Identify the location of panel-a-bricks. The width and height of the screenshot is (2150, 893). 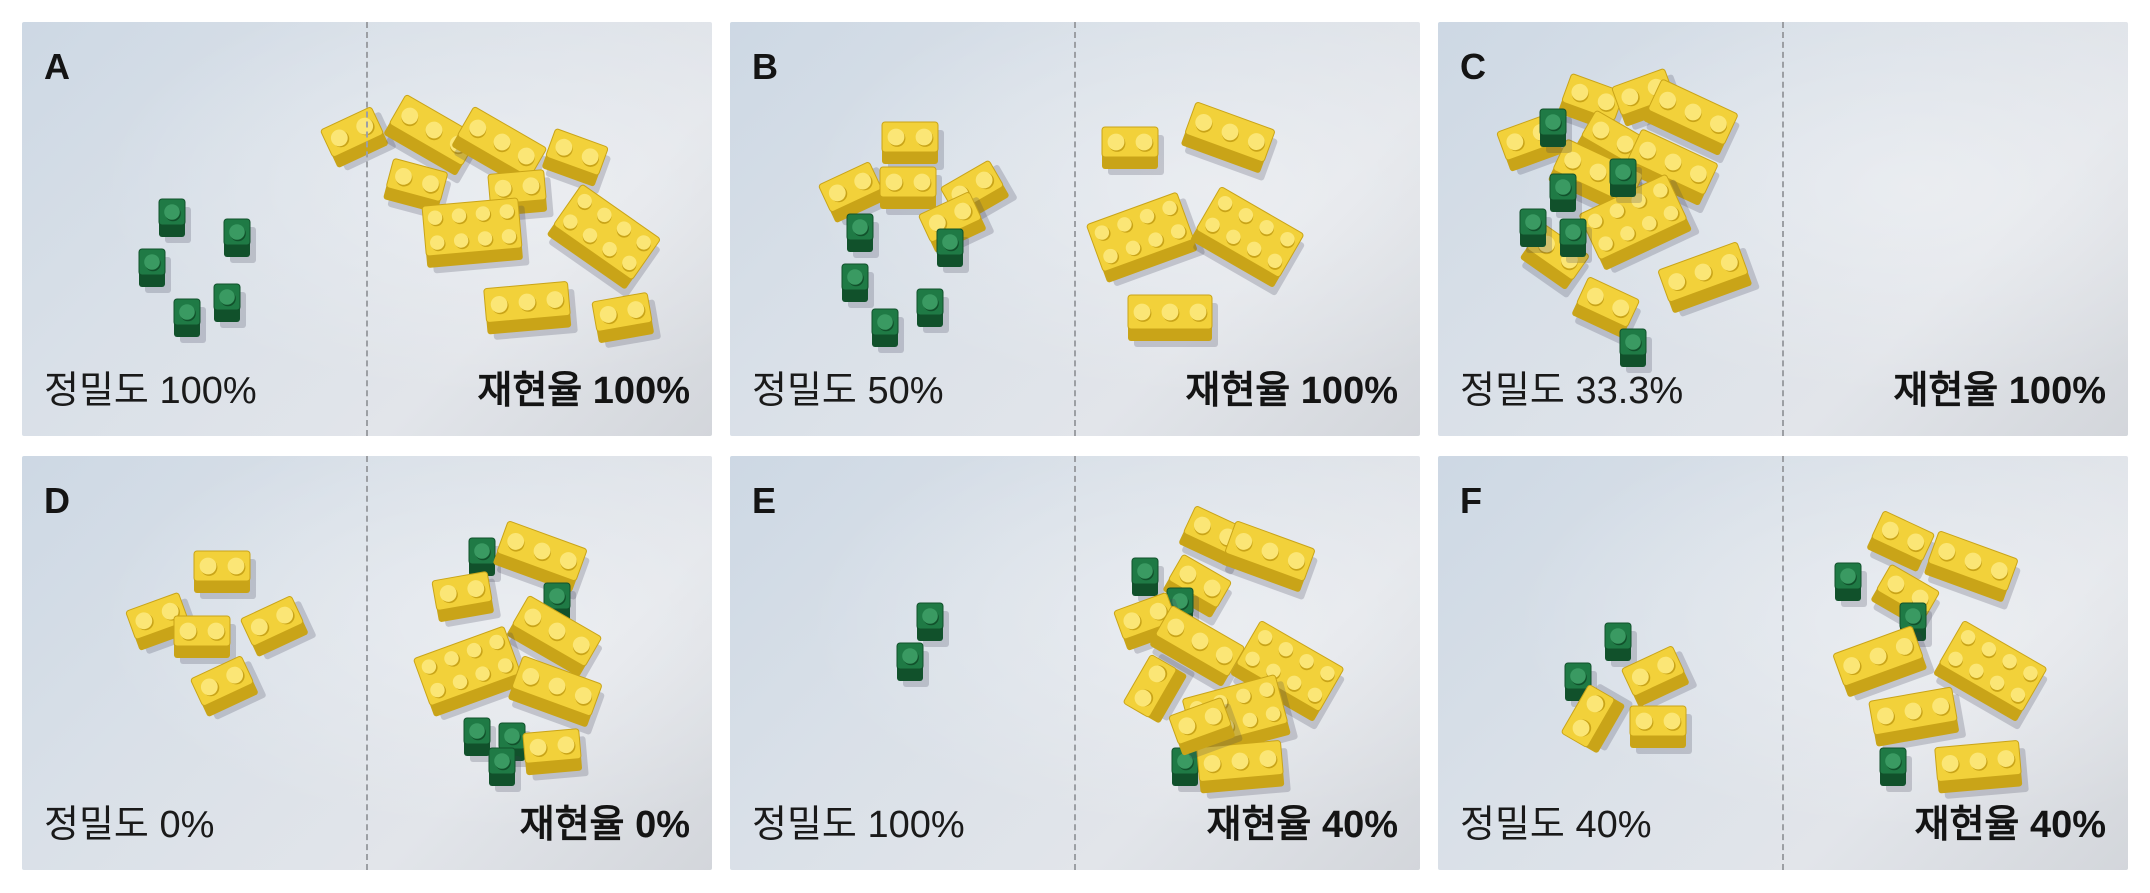
(399, 221).